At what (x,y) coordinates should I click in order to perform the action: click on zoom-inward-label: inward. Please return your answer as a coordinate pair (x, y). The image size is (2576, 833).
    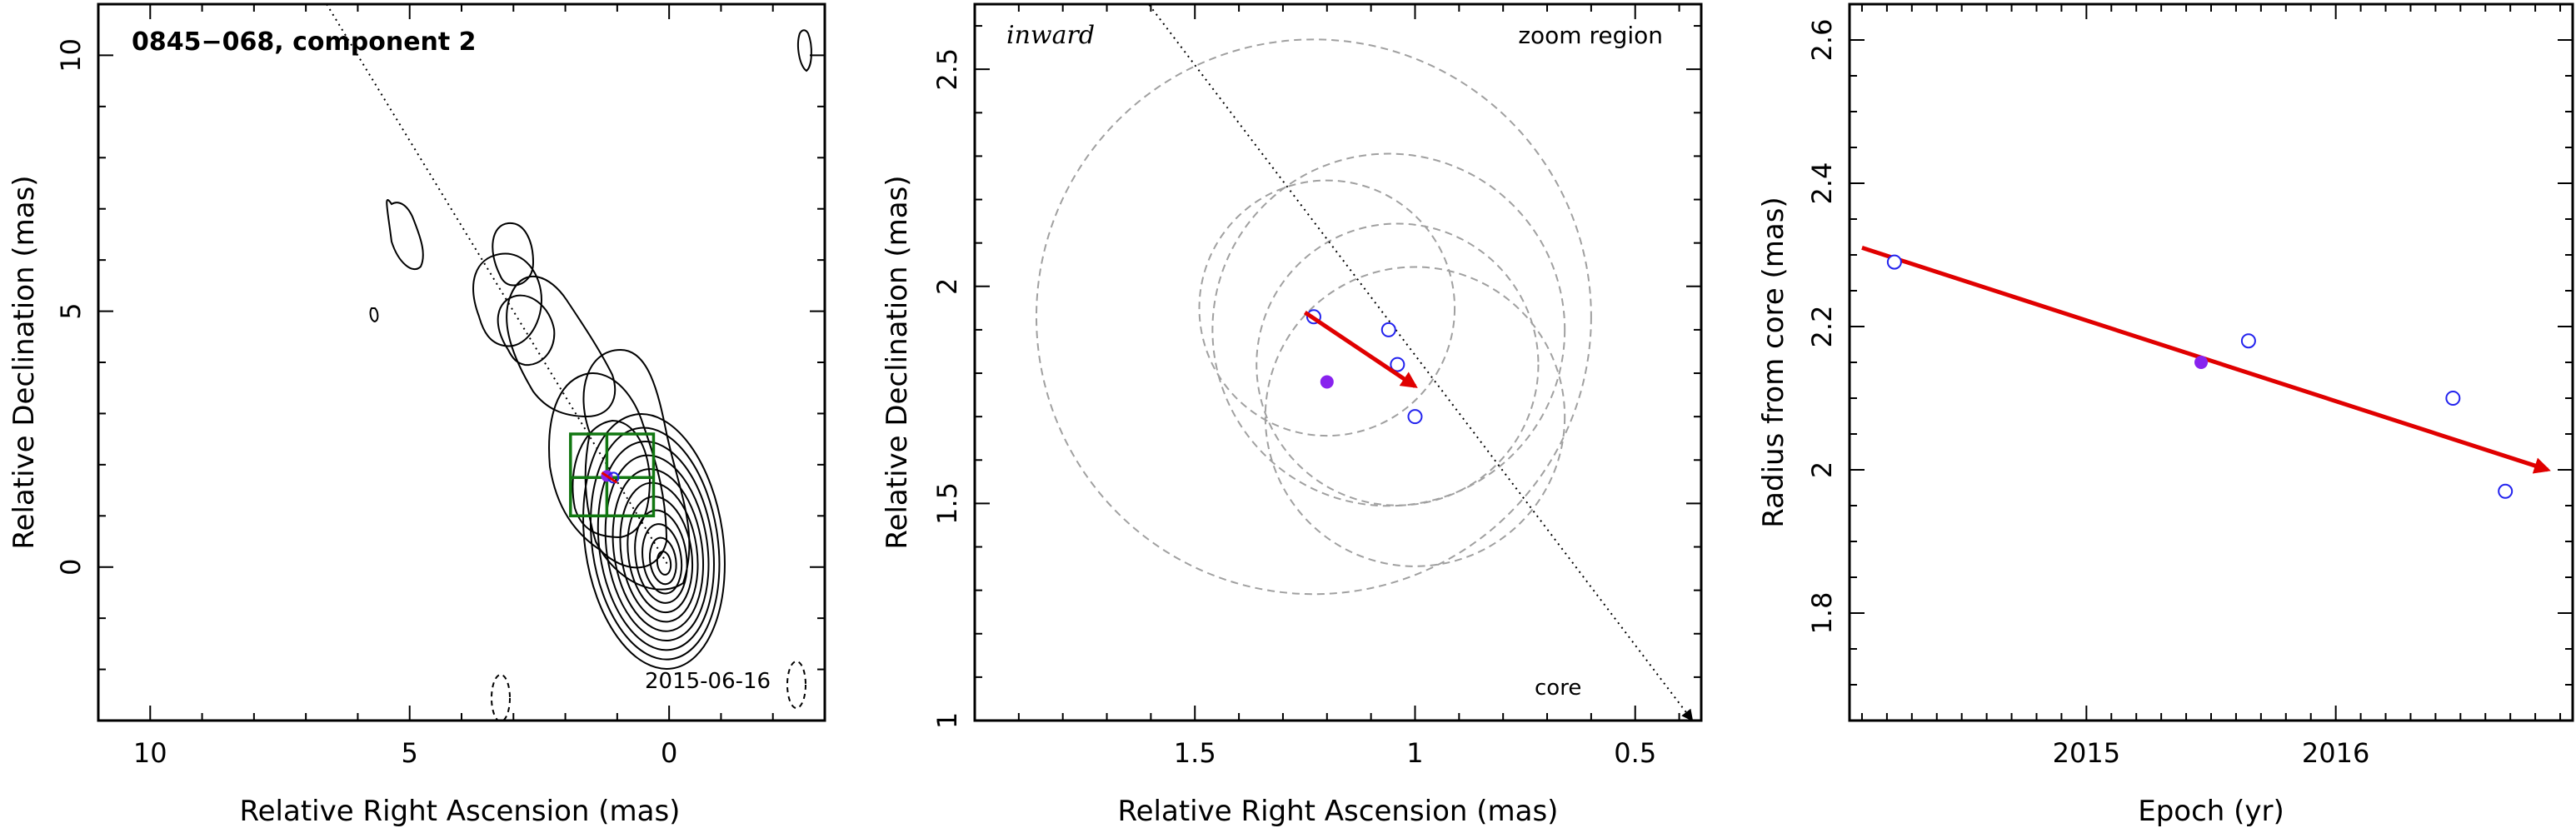
    Looking at the image, I should click on (1050, 35).